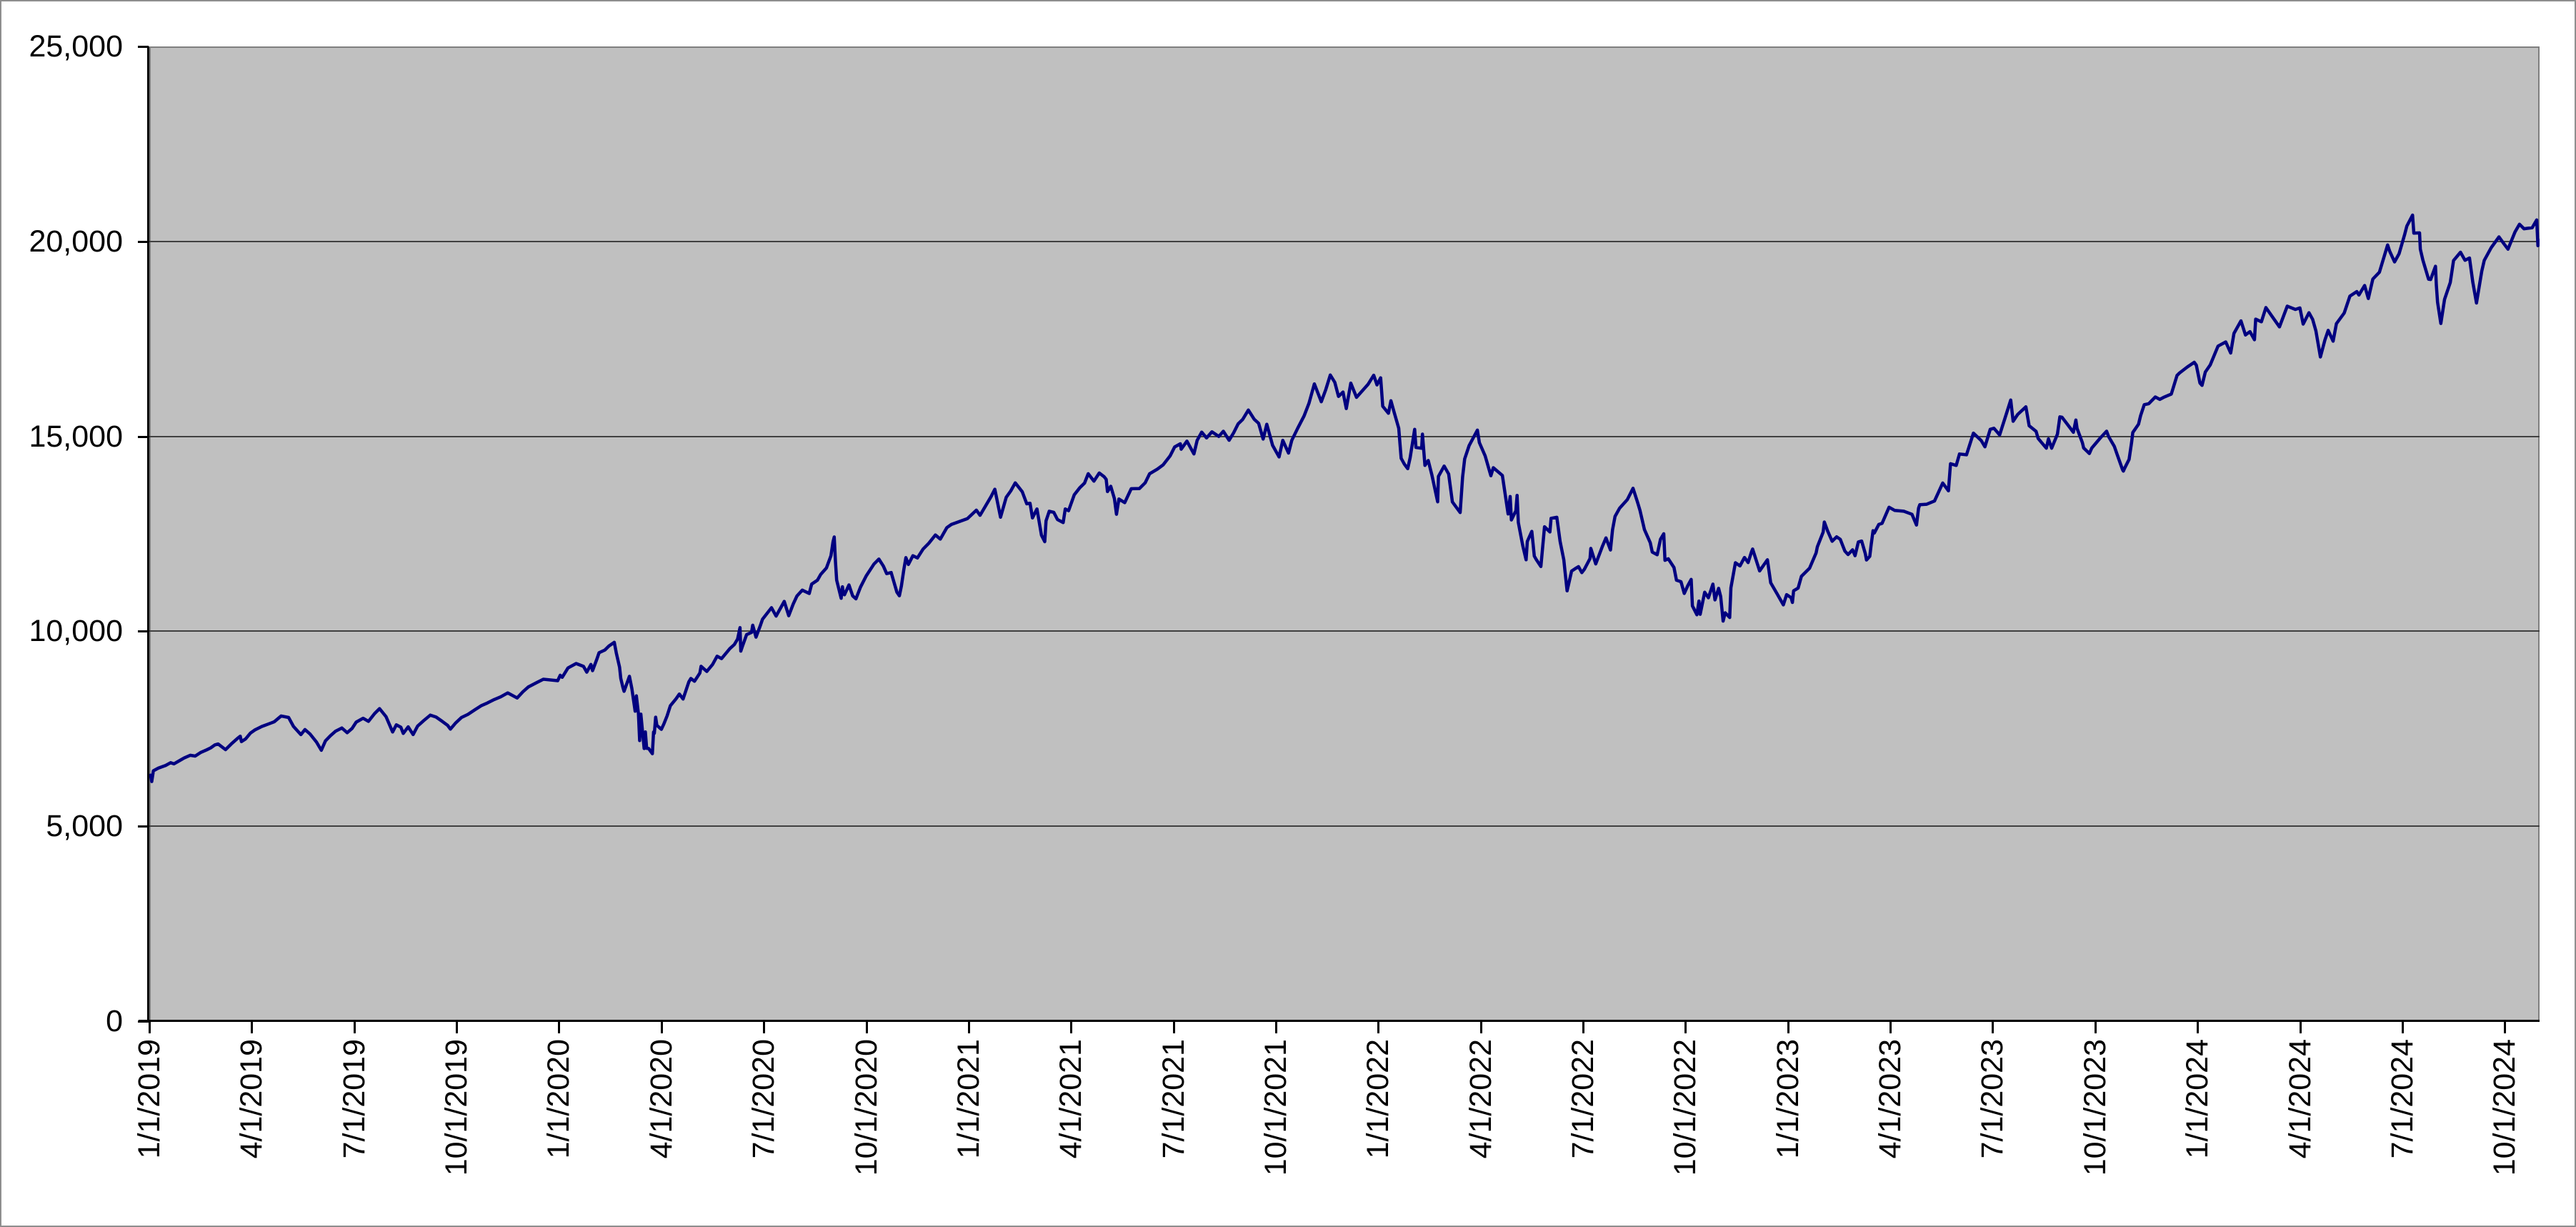  Describe the element at coordinates (148, 534) in the screenshot. I see `y-axis-line` at that location.